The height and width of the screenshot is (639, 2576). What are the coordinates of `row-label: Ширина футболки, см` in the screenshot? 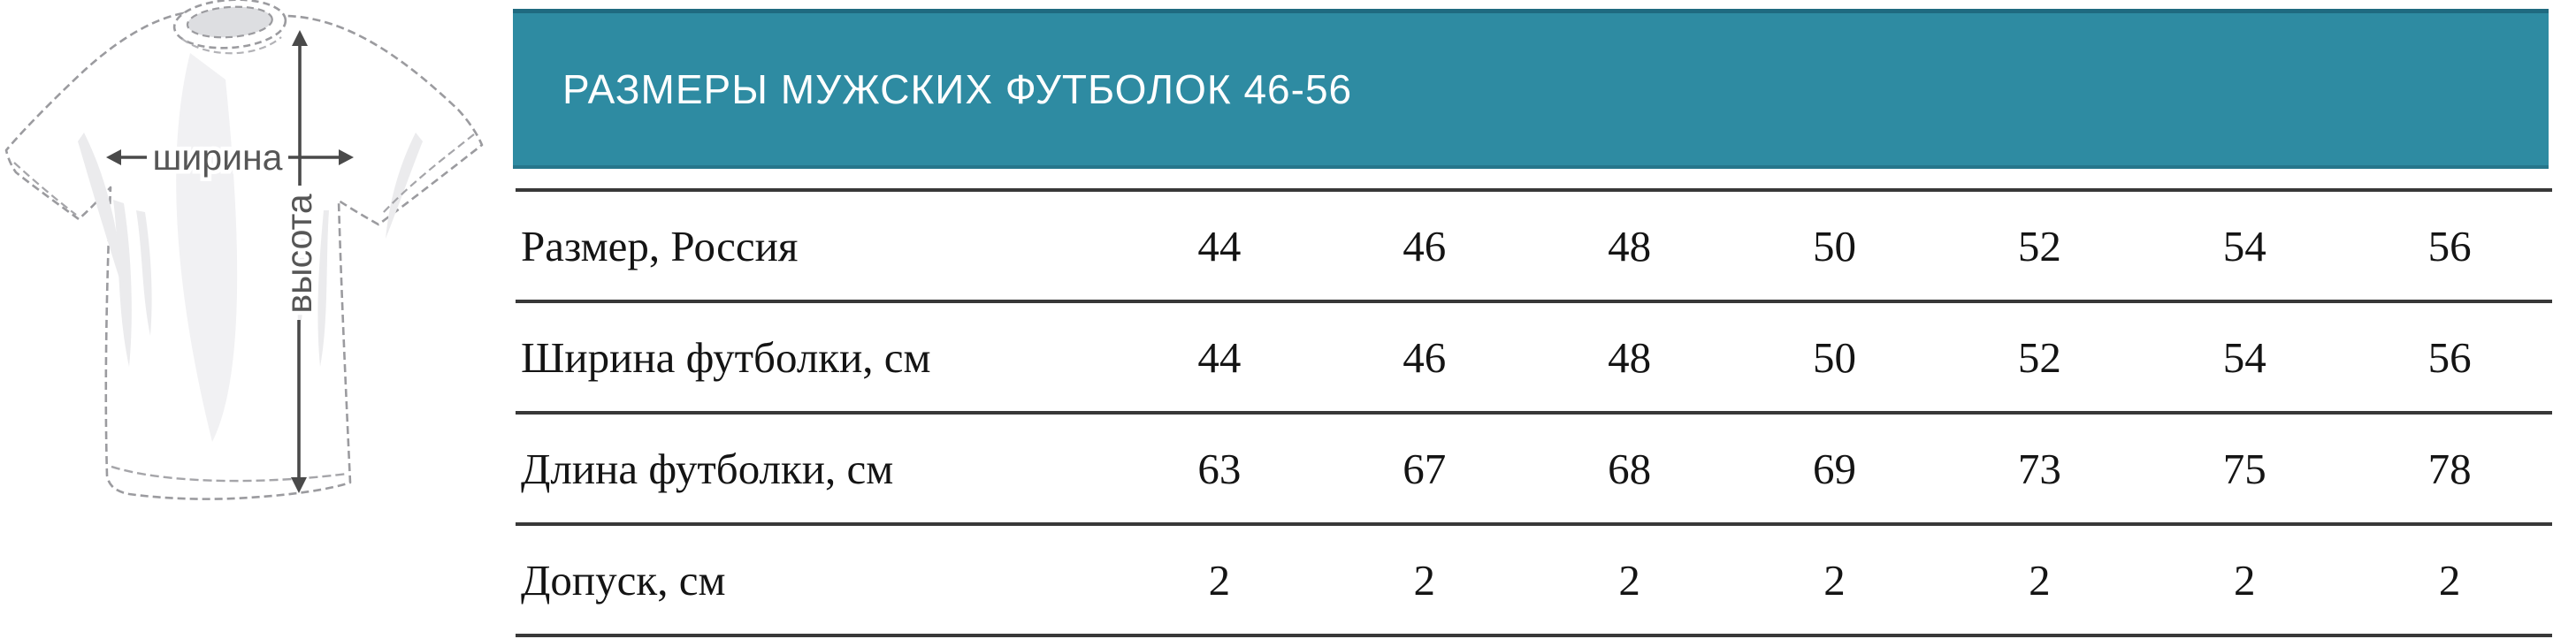 It's located at (726, 357).